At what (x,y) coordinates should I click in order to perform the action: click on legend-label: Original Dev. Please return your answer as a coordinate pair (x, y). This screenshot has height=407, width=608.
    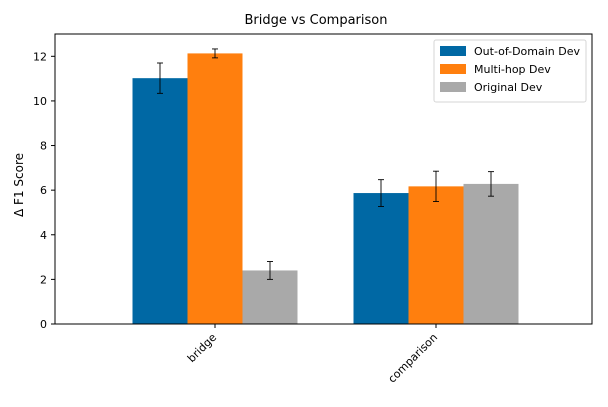
    Looking at the image, I should click on (508, 87).